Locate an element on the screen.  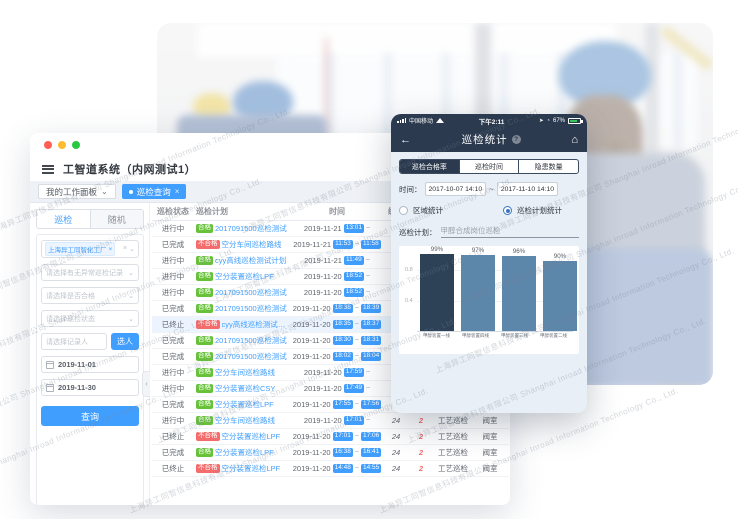
recorder-input: 请选择记录人 is located at coordinates (74, 341).